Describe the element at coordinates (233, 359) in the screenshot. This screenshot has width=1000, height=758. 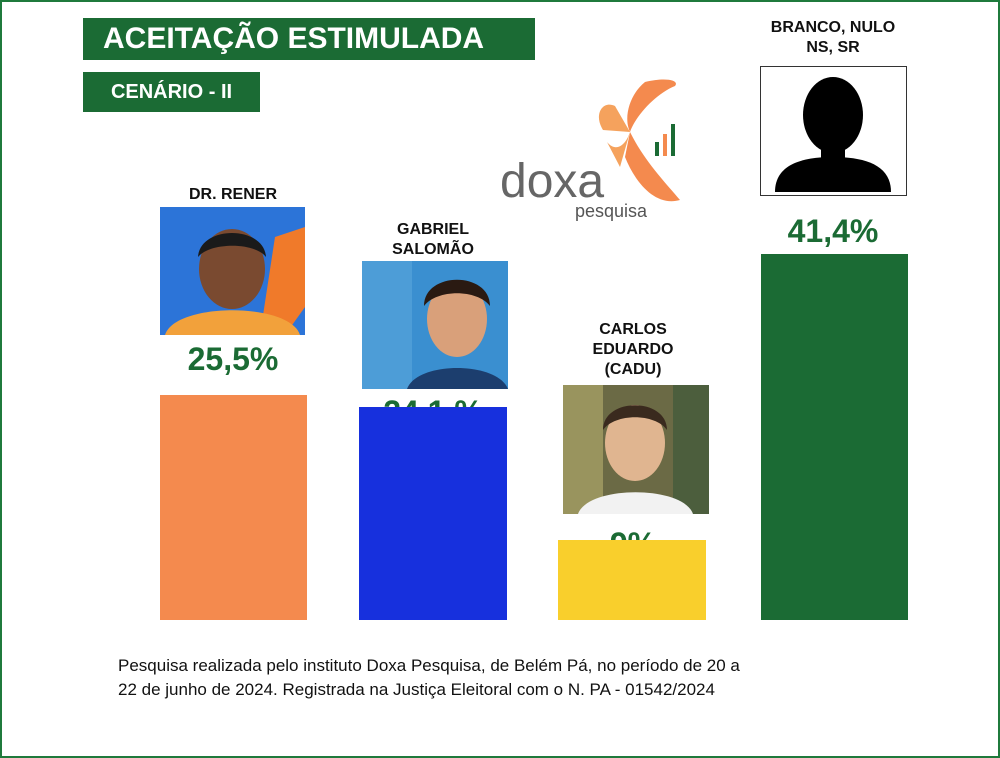
I see `value-label-1: 25,5%` at that location.